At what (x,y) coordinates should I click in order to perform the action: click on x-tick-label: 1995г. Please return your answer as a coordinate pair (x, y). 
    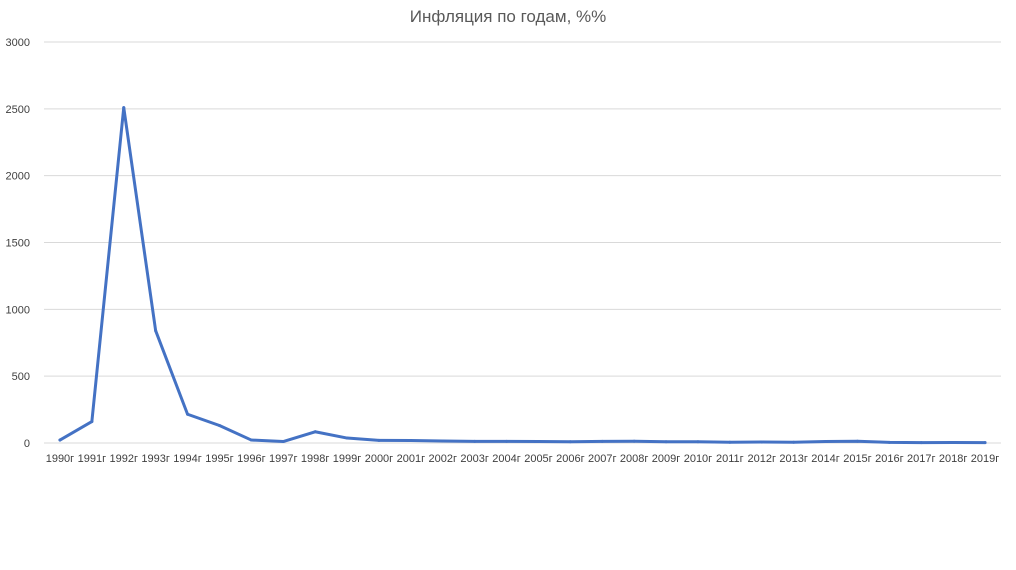
    Looking at the image, I should click on (219, 459).